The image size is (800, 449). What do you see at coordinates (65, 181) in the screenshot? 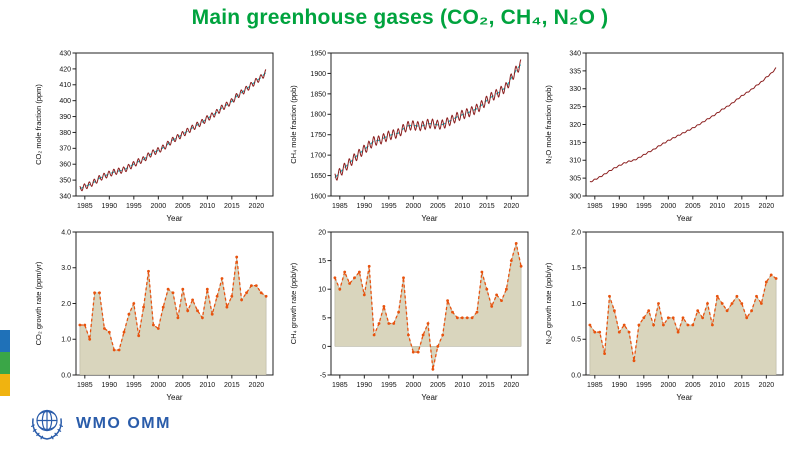
I see `svg-text: 350` at bounding box center [65, 181].